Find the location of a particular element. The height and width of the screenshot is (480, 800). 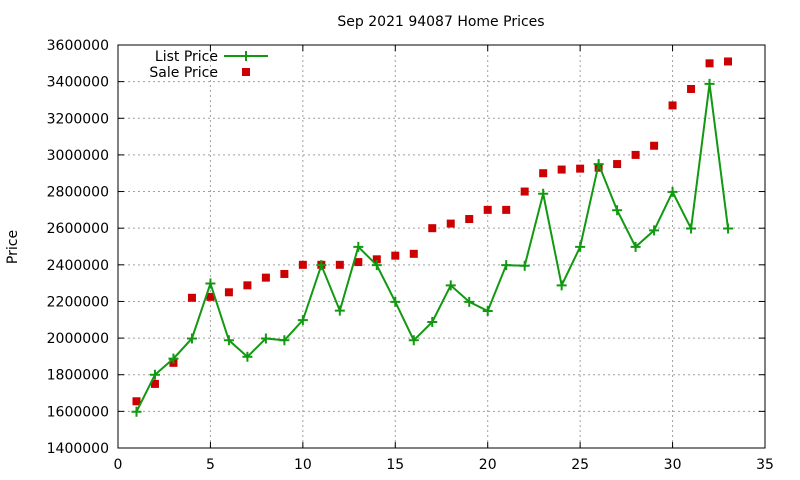

legend-marker-list-price is located at coordinates (246, 56).